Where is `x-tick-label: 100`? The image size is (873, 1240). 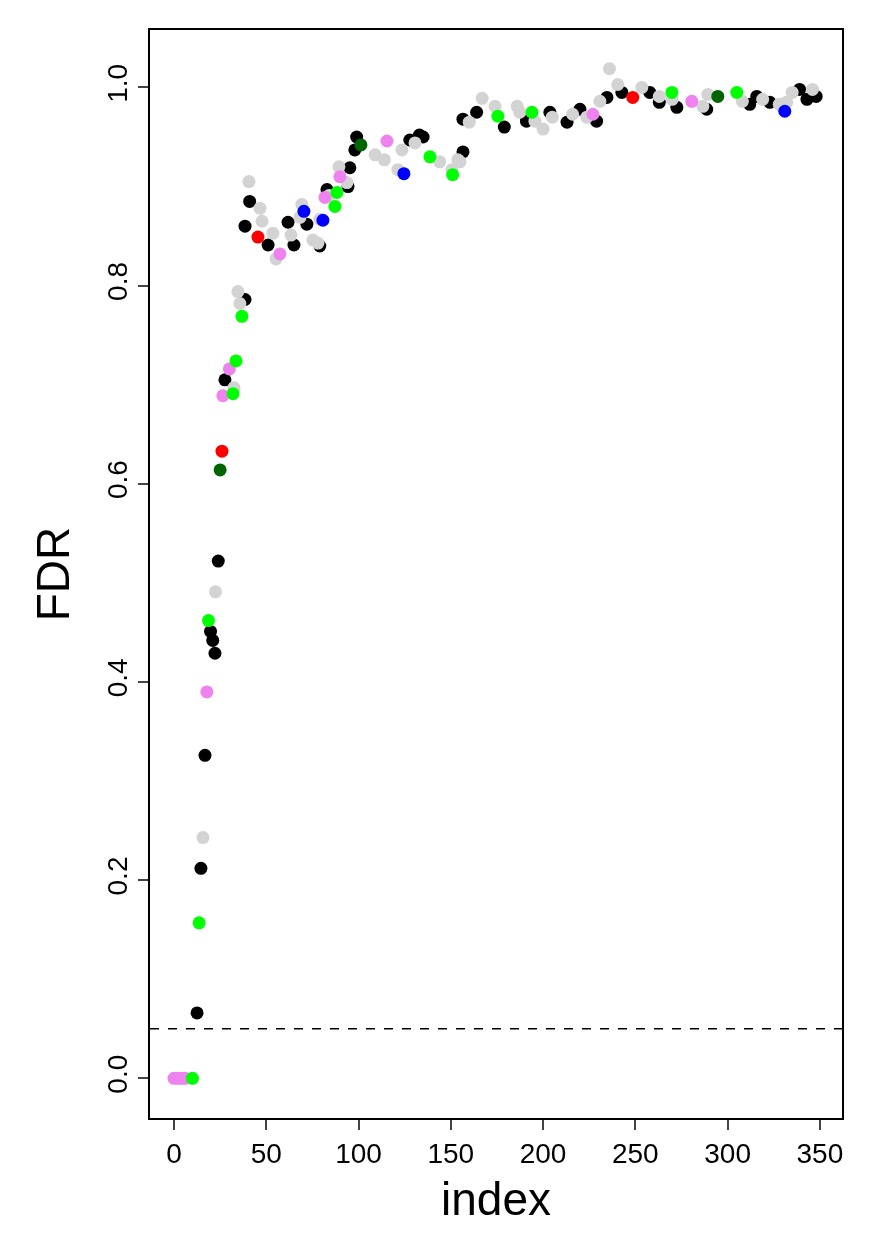
x-tick-label: 100 is located at coordinates (358, 1154).